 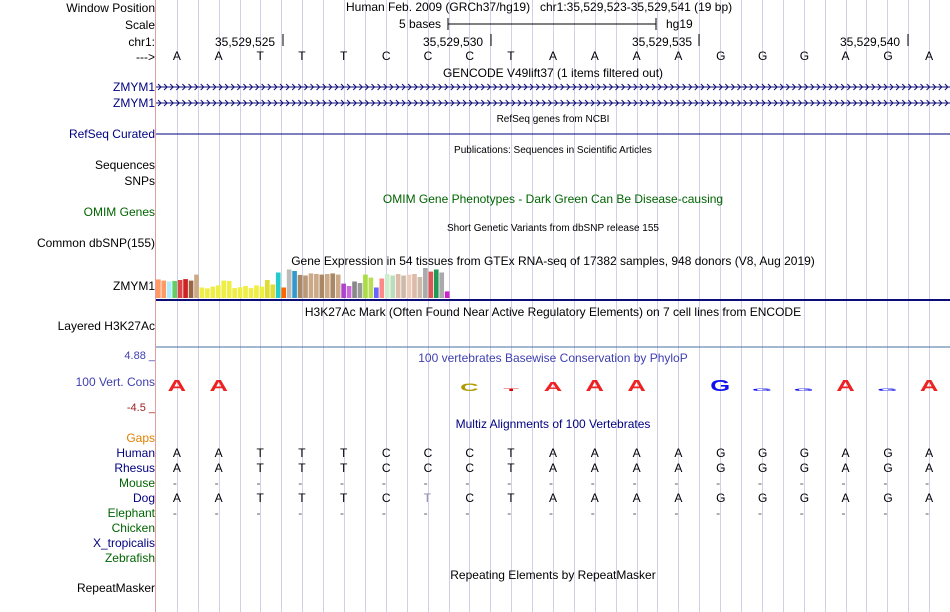 What do you see at coordinates (115, 382) in the screenshot?
I see `cons-label: 100 Vert. Cons` at bounding box center [115, 382].